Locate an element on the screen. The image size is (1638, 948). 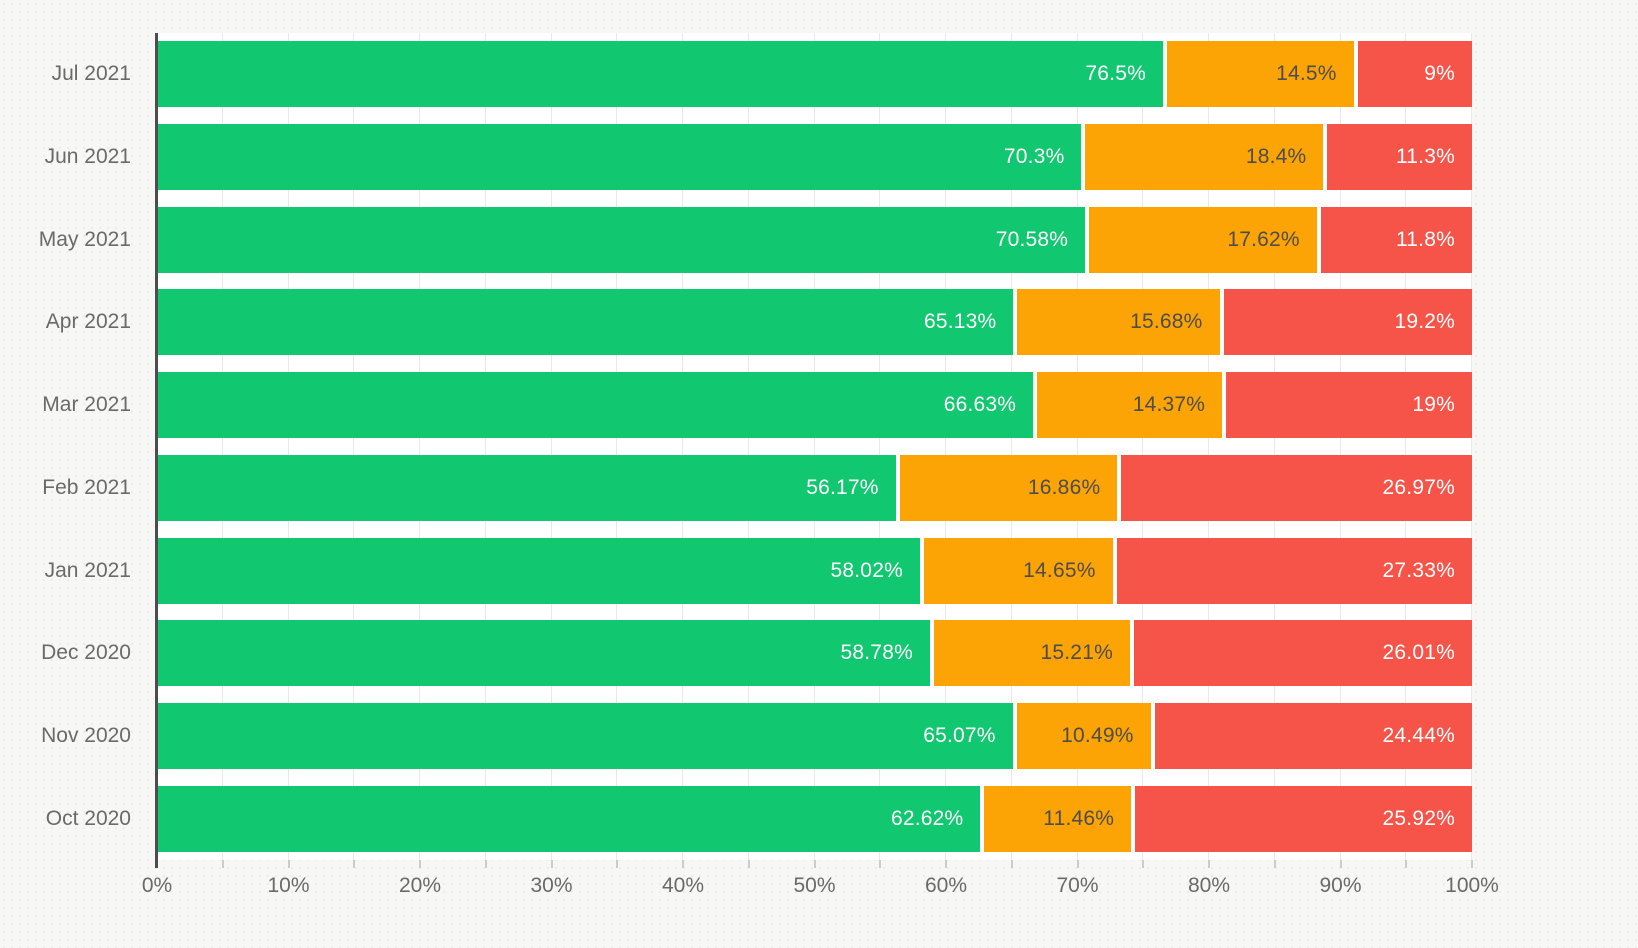
bar-segment-label: 17.62% is located at coordinates (1263, 239).